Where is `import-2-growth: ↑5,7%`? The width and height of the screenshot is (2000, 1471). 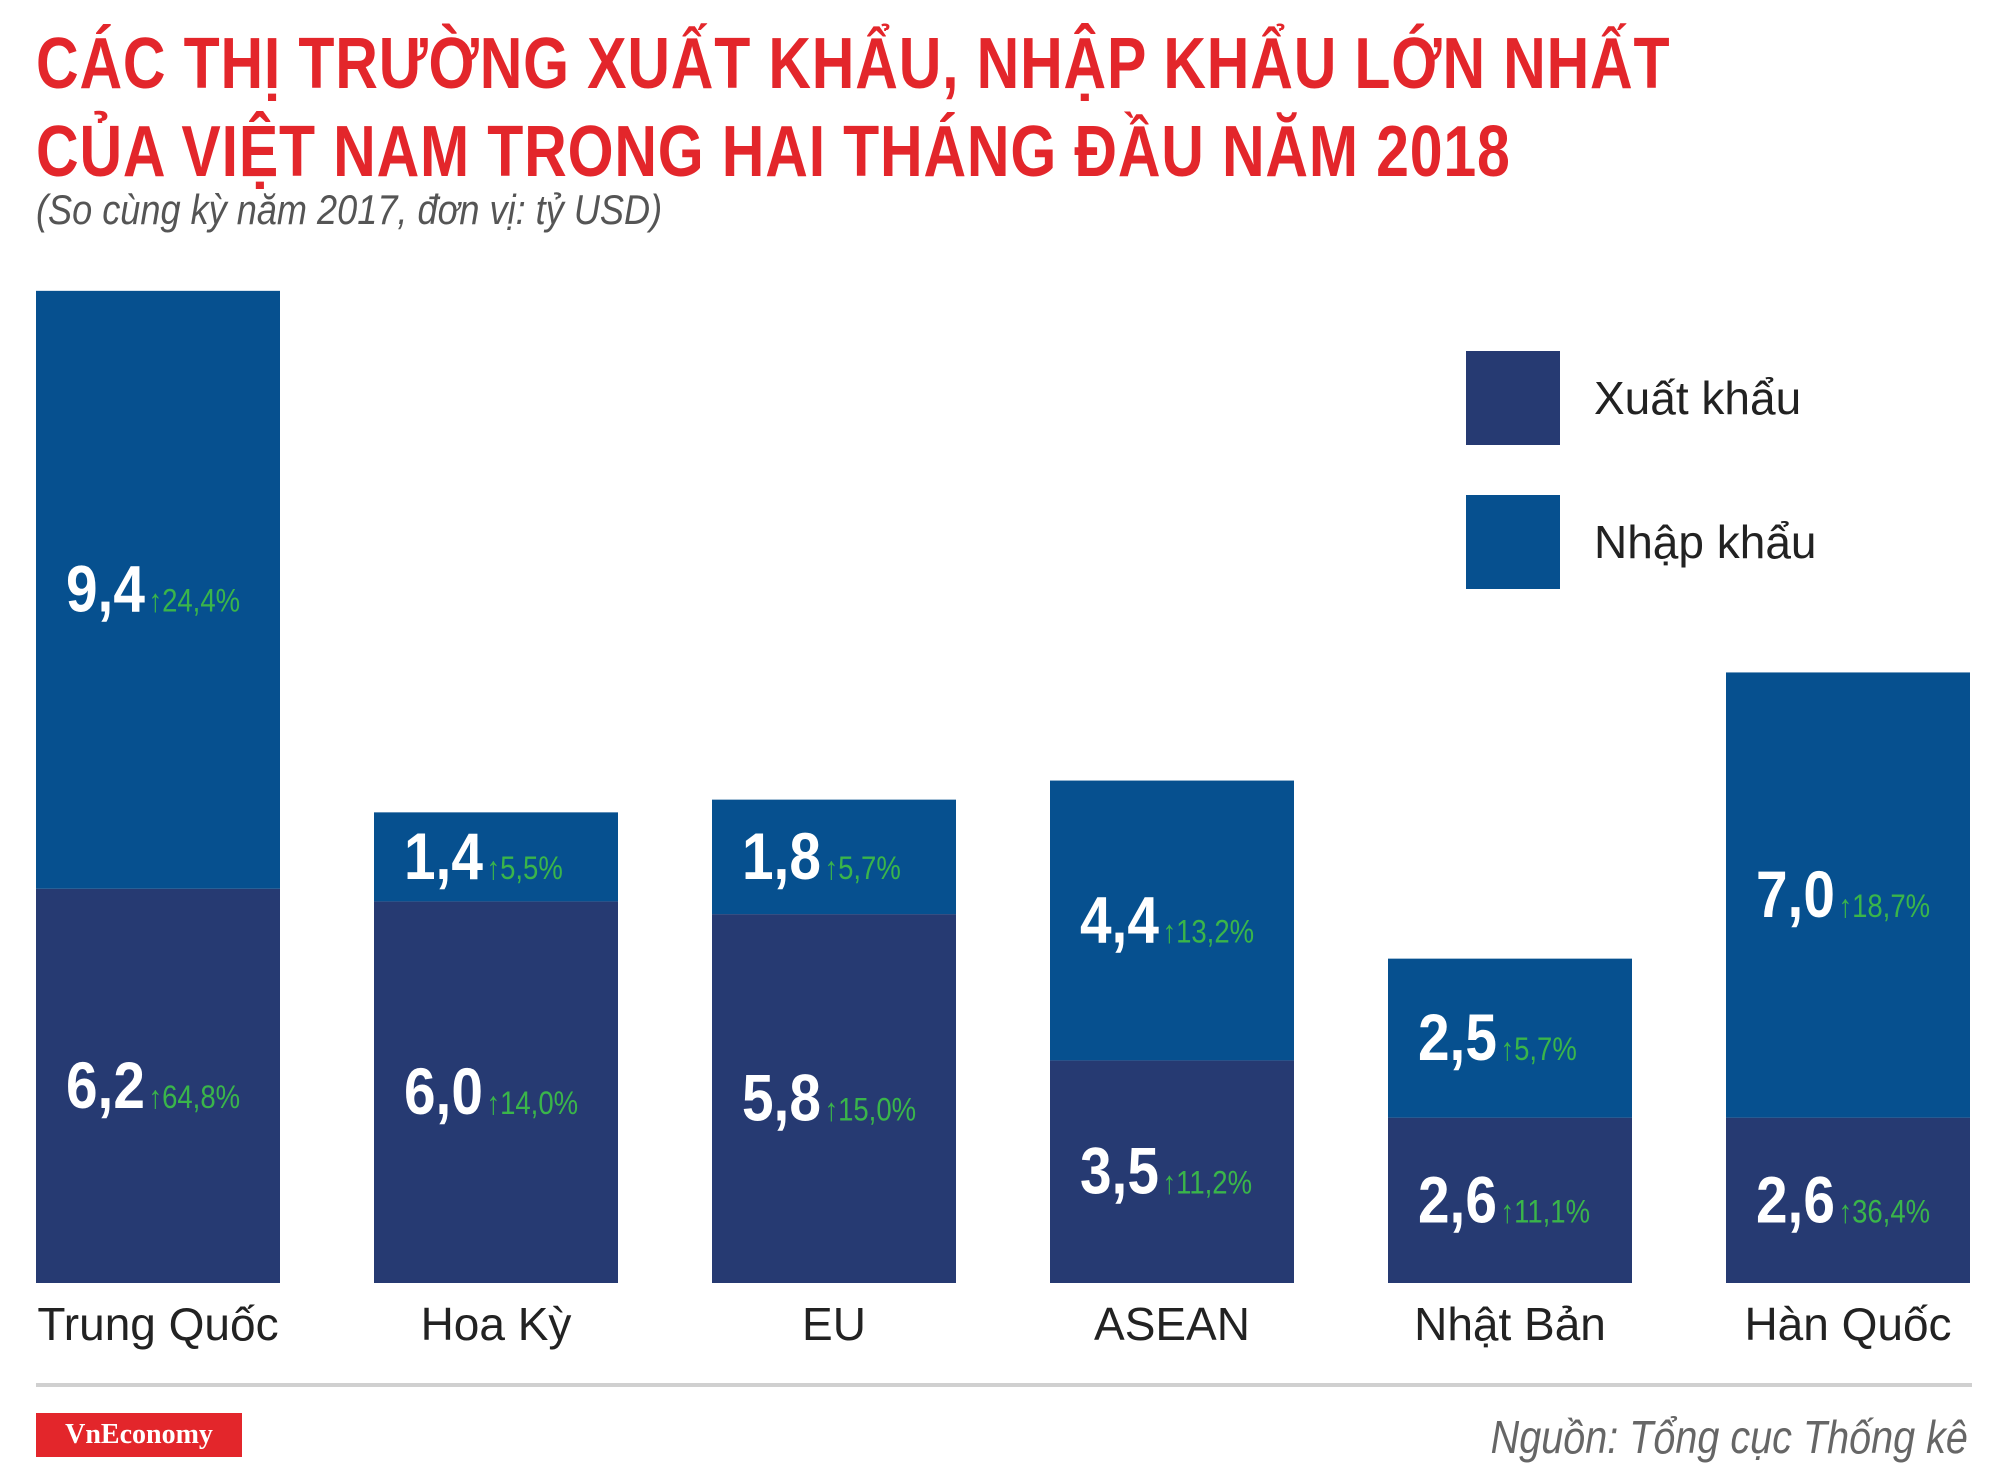 import-2-growth: ↑5,7% is located at coordinates (862, 868).